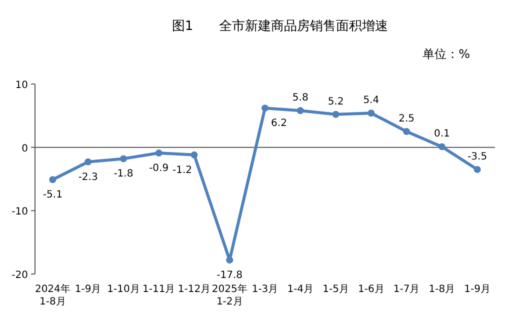 The width and height of the screenshot is (510, 330). Describe the element at coordinates (25, 148) in the screenshot. I see `y-tick-label: 0` at that location.